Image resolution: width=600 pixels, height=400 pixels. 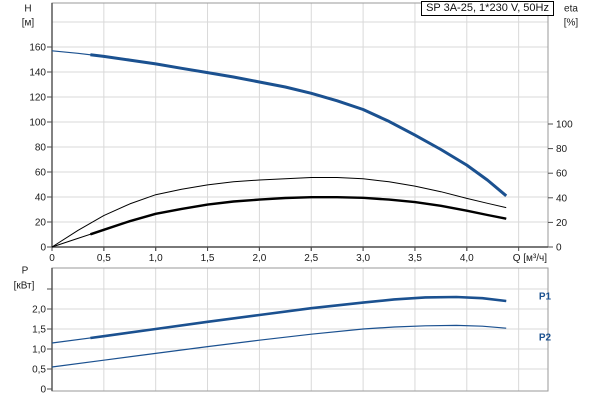 What do you see at coordinates (39, 370) in the screenshot?
I see `y-tick-label-left: 0,5` at bounding box center [39, 370].